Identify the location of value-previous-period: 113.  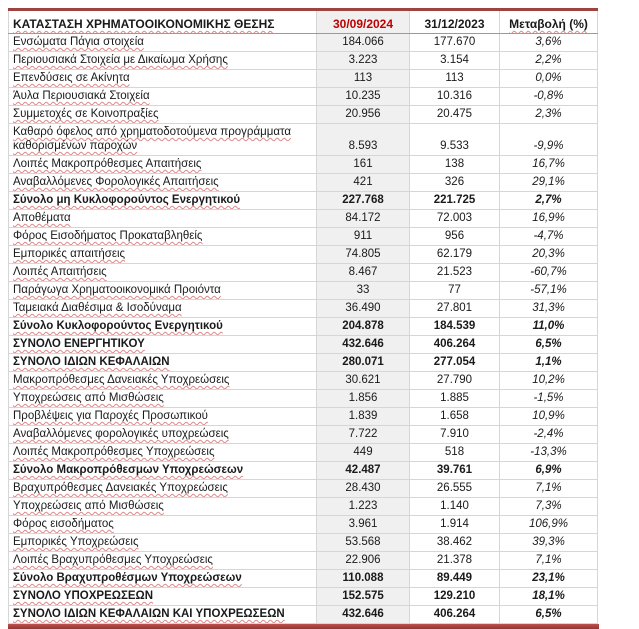
(454, 78).